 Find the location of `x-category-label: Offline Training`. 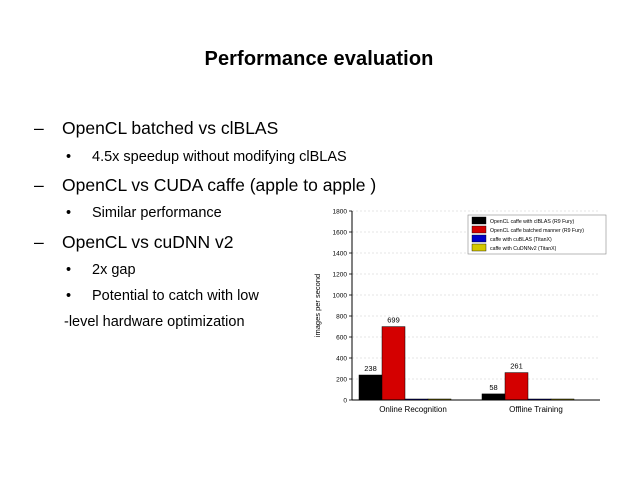

x-category-label: Offline Training is located at coordinates (536, 409).